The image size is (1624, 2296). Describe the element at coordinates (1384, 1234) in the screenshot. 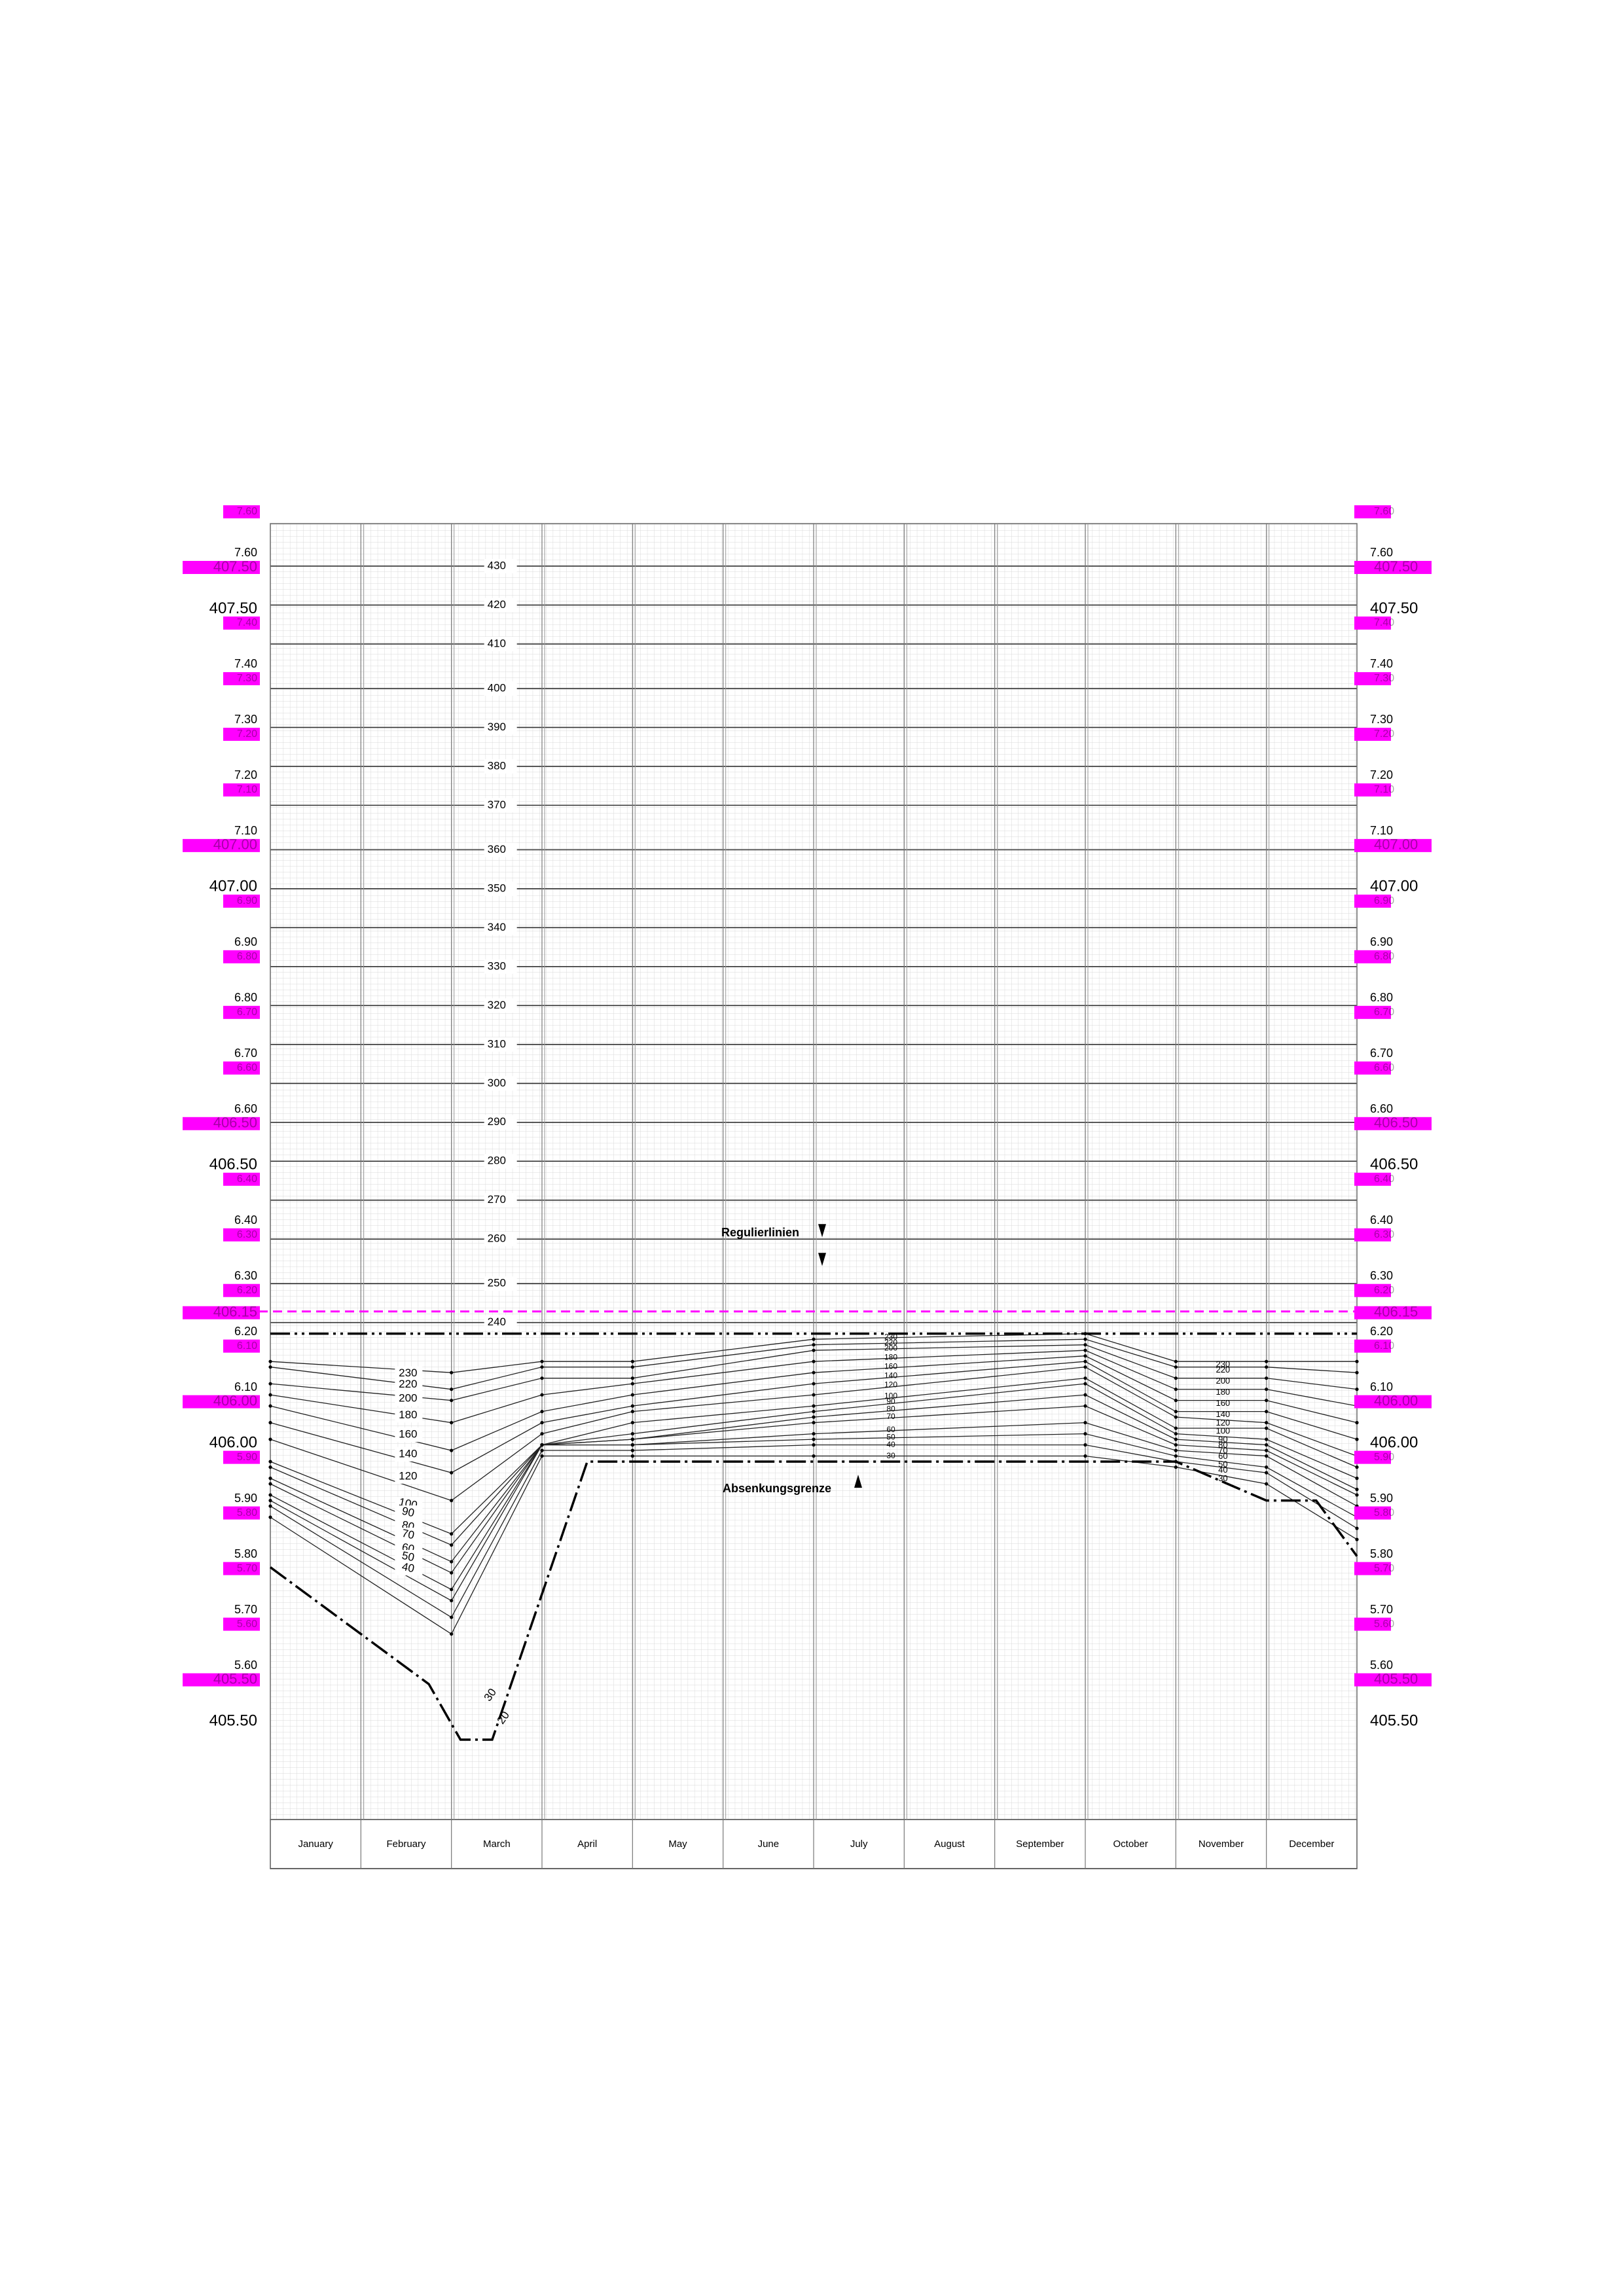

I see `y-highlight-label: 6.30` at that location.